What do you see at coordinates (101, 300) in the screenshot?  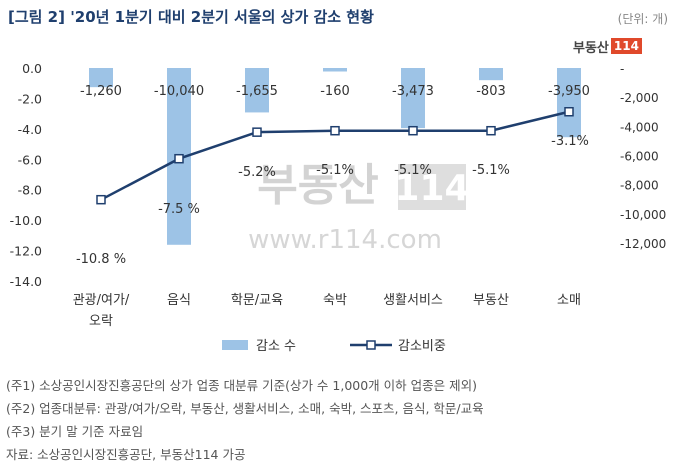 I see `category-label: 관광/여가/` at bounding box center [101, 300].